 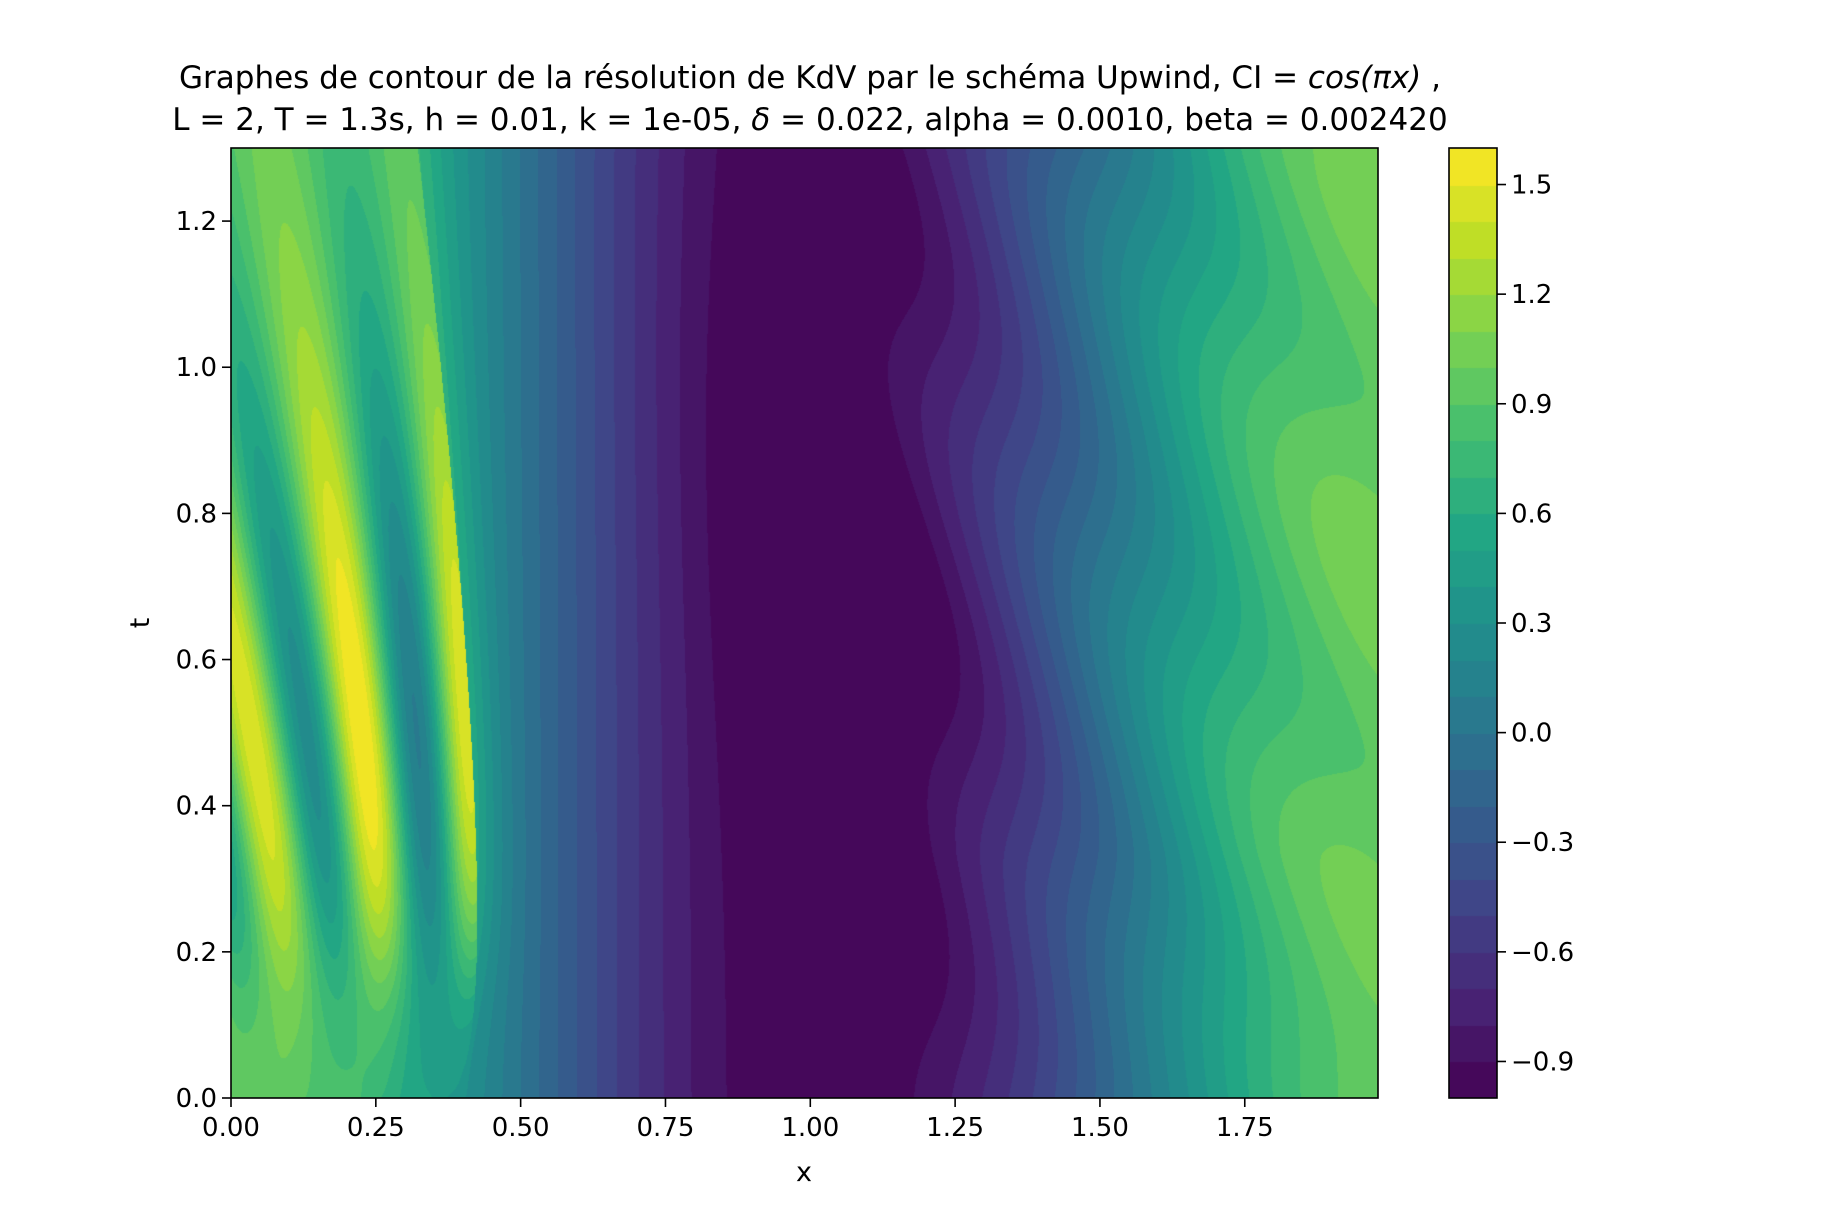 I want to click on x-axis: 0.00 0.25 0.50 0.75 1.00 1.25 1.50 1.75, so click(x=738, y=1120).